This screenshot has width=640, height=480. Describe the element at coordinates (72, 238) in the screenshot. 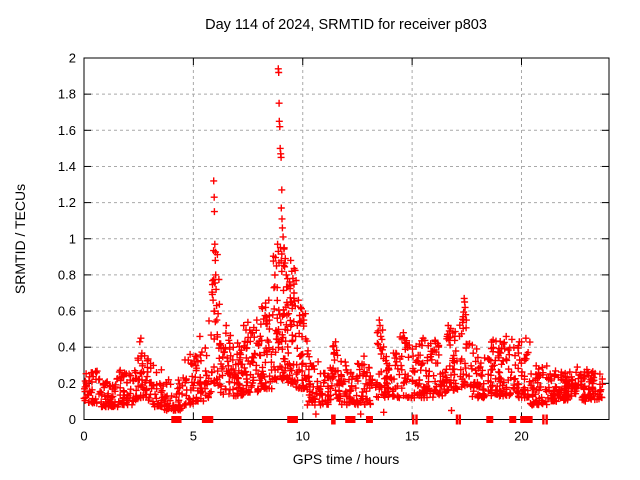

I see `svg-text: 1` at that location.